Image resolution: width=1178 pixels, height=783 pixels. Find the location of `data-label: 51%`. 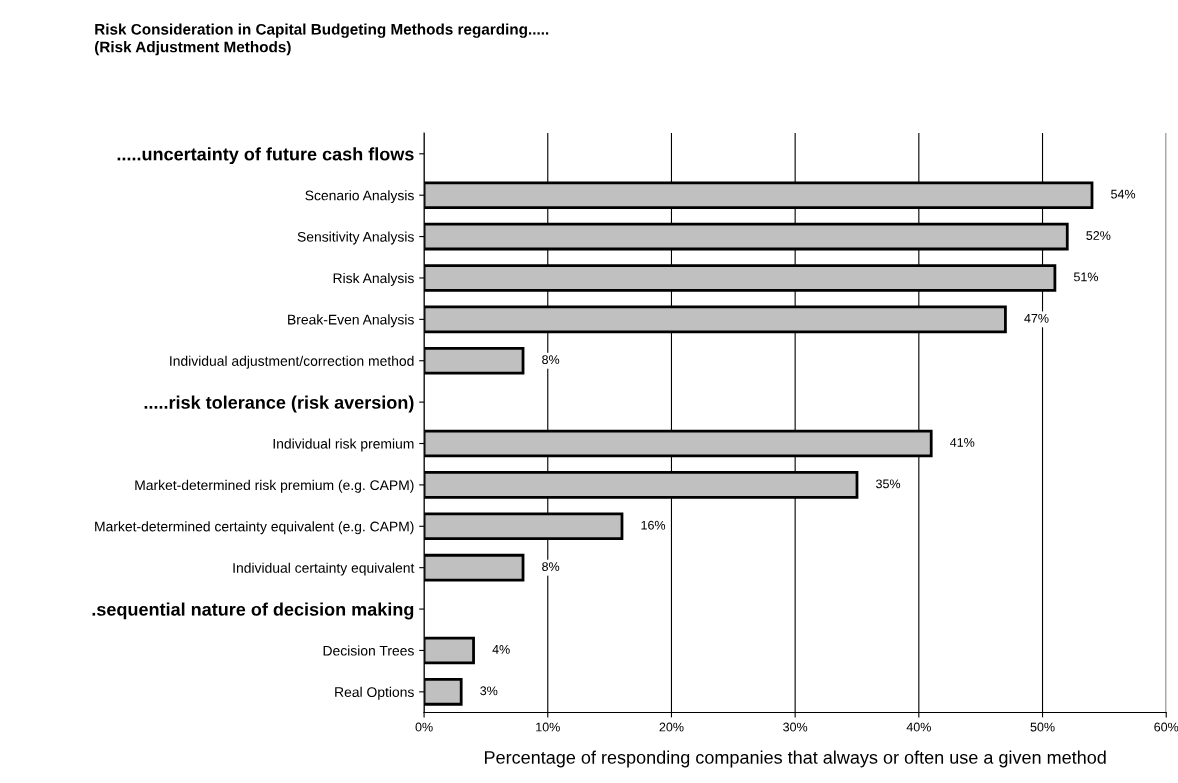

data-label: 51% is located at coordinates (1086, 277).